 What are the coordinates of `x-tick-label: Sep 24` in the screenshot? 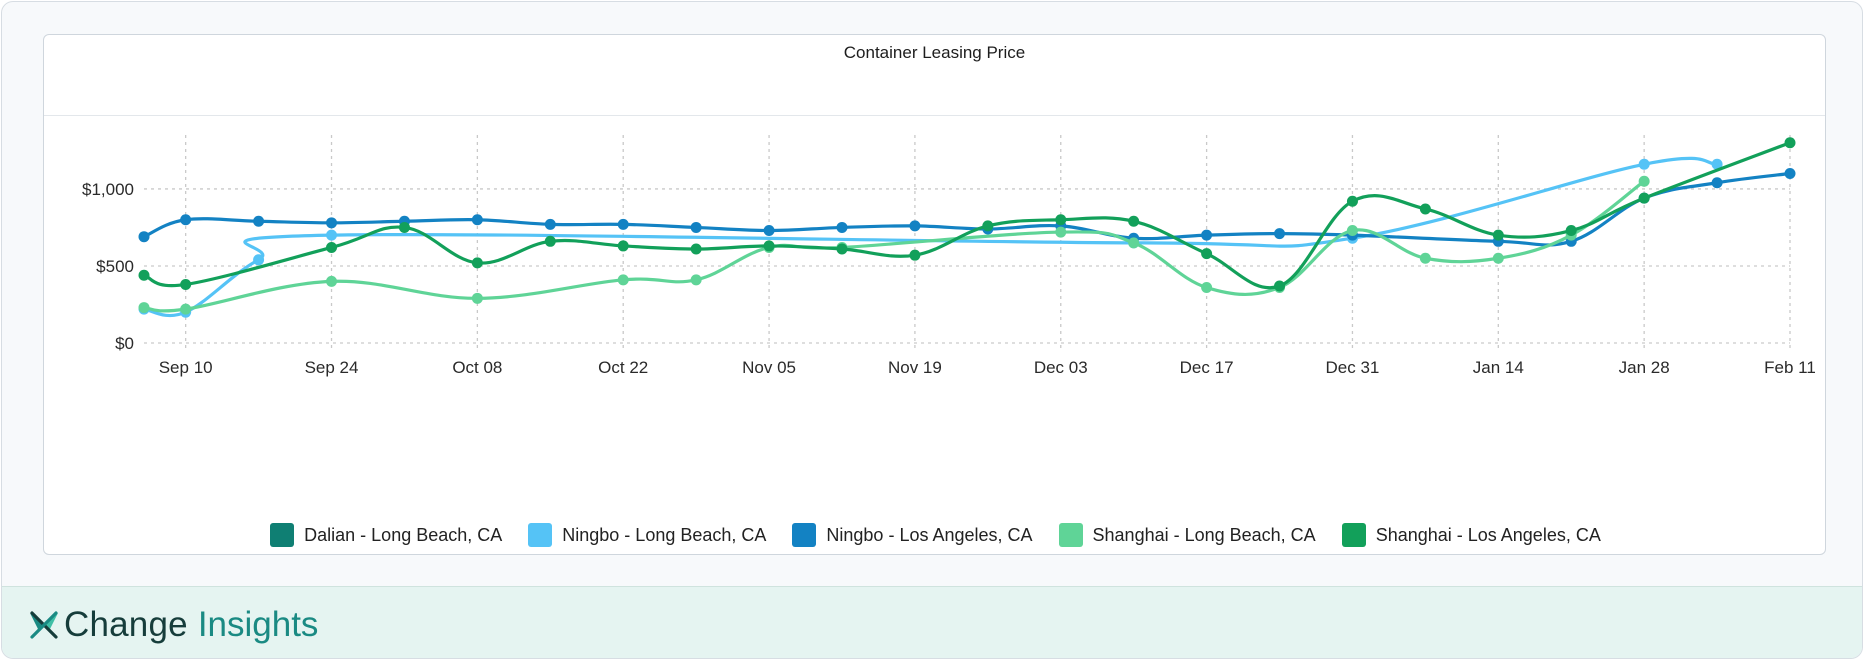 It's located at (332, 367).